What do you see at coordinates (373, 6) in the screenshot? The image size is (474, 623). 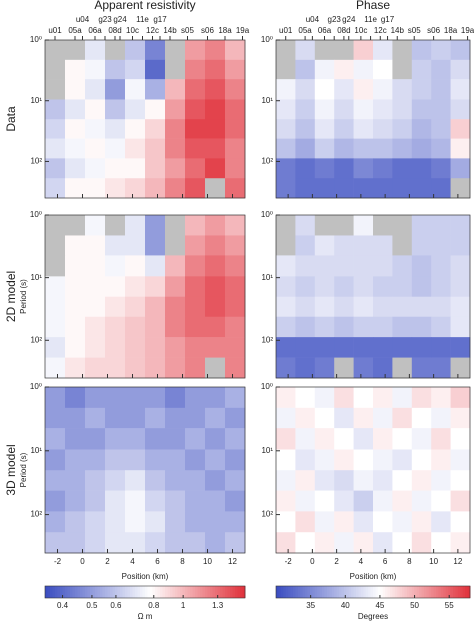 I see `panel-title: Phase` at bounding box center [373, 6].